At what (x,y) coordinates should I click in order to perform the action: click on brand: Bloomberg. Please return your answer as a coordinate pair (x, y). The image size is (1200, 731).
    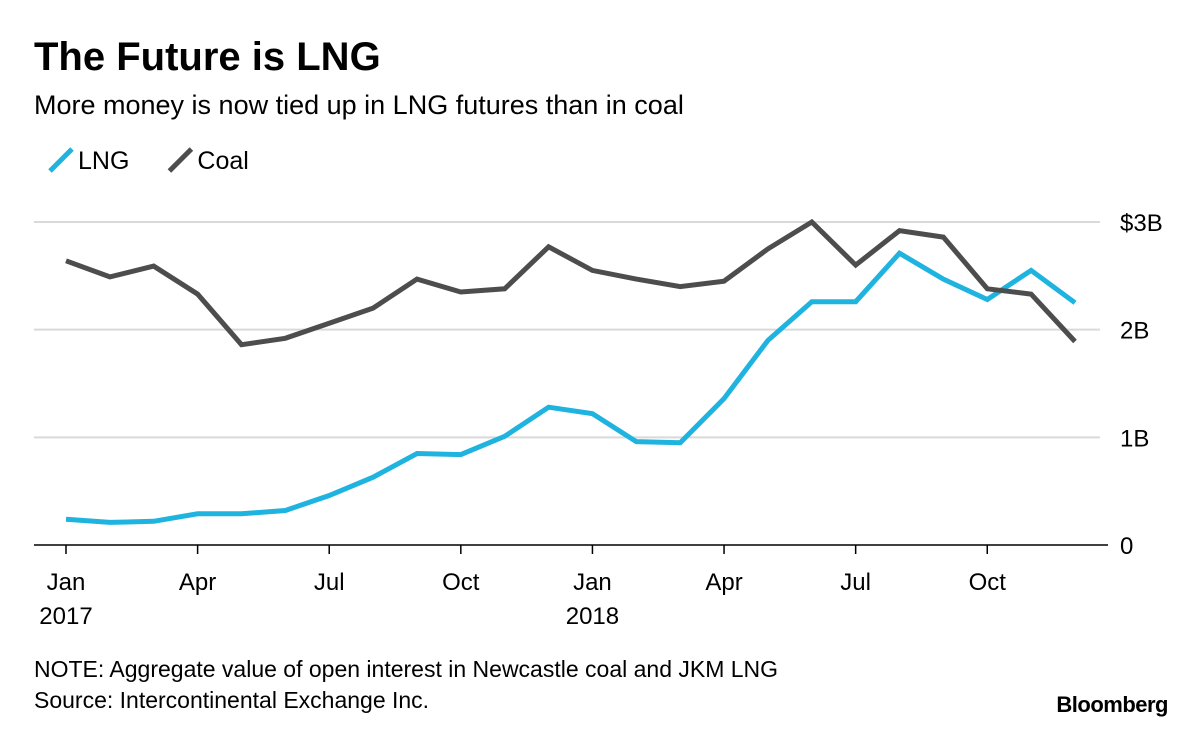
    Looking at the image, I should click on (1112, 704).